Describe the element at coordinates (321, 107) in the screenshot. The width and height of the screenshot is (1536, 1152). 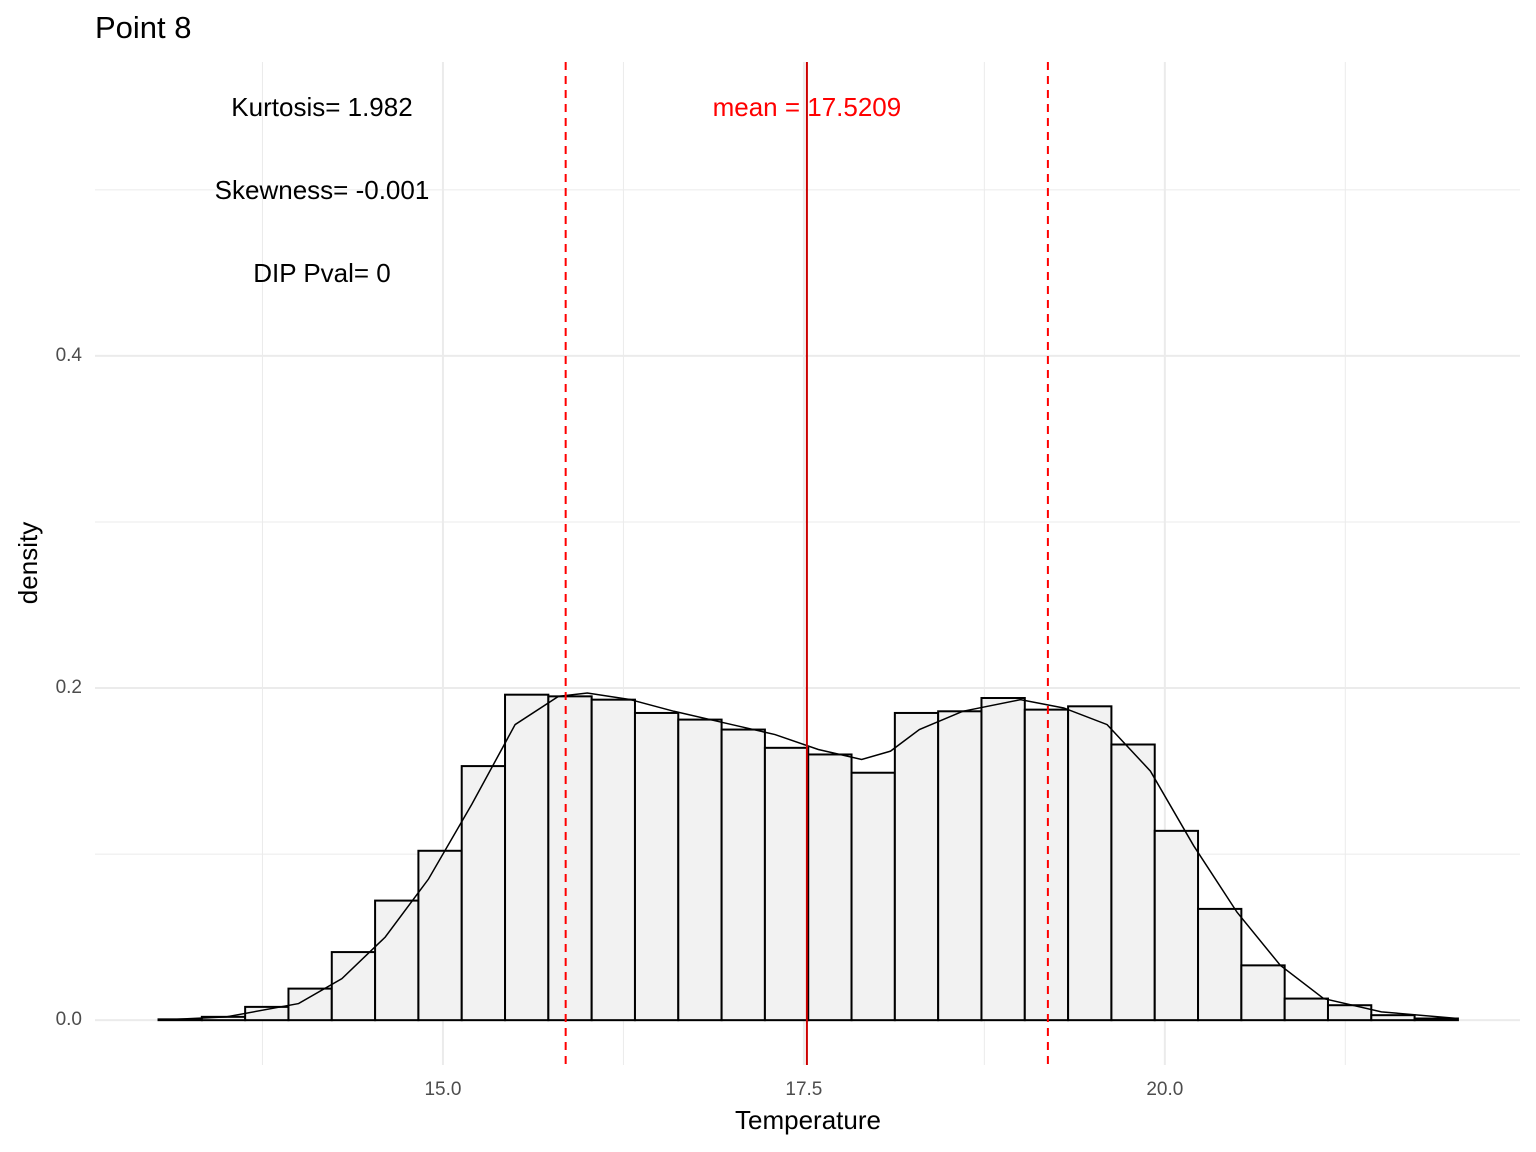
I see `annotation: Kurtosis= 1.982` at that location.